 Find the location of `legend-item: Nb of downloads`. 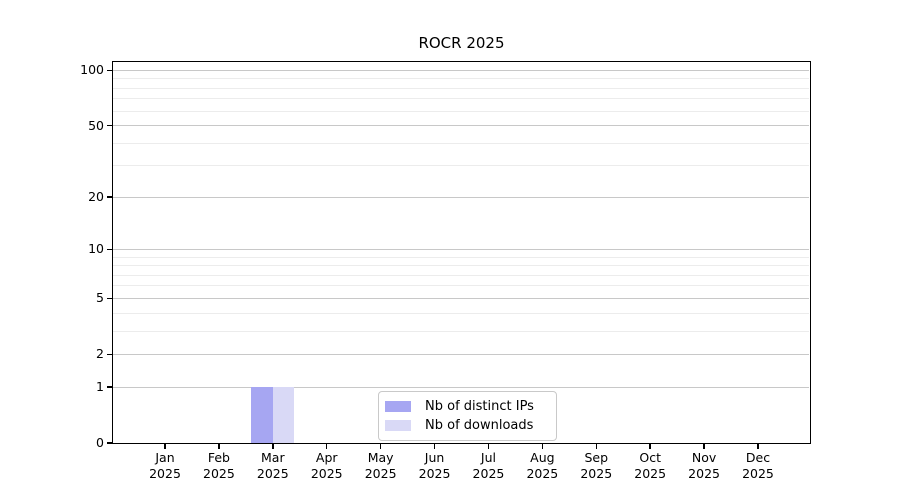

legend-item: Nb of downloads is located at coordinates (466, 425).